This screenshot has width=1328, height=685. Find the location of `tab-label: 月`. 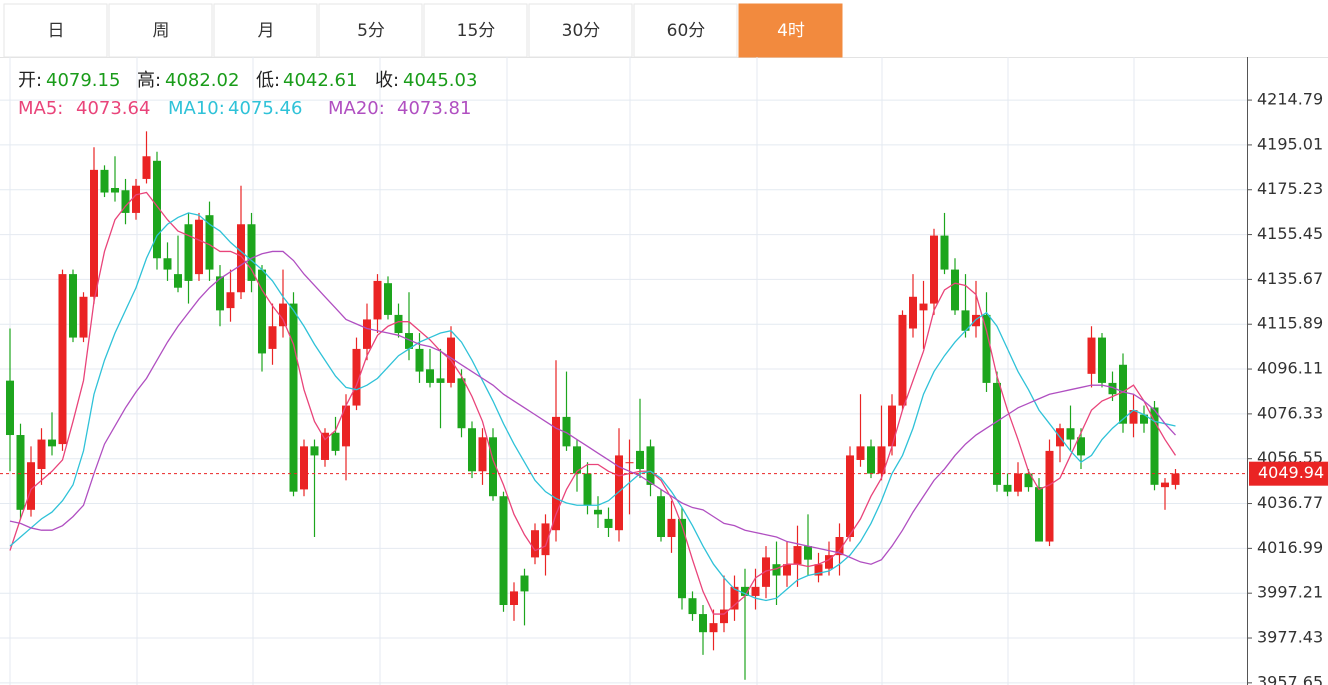

tab-label: 月 is located at coordinates (266, 31).